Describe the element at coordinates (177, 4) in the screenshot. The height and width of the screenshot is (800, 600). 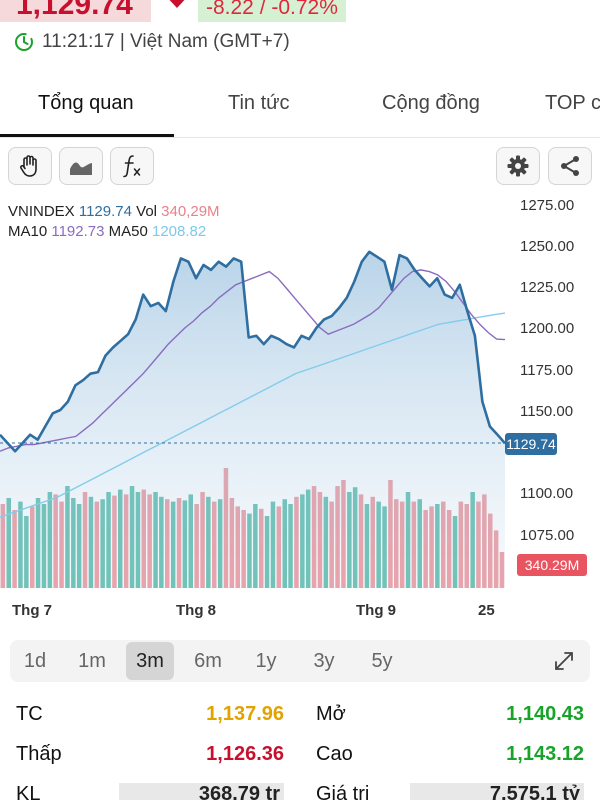
I see `down-arrow-icon` at that location.